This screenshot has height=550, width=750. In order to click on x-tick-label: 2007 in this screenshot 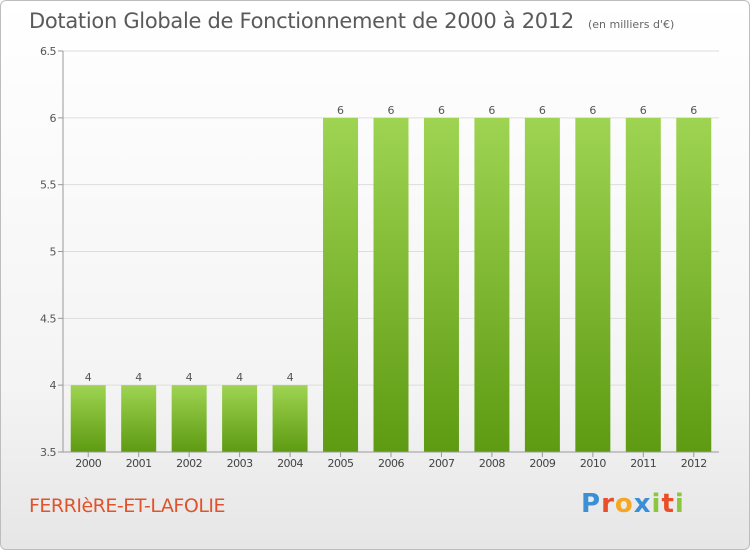, I will do `click(441, 463)`.